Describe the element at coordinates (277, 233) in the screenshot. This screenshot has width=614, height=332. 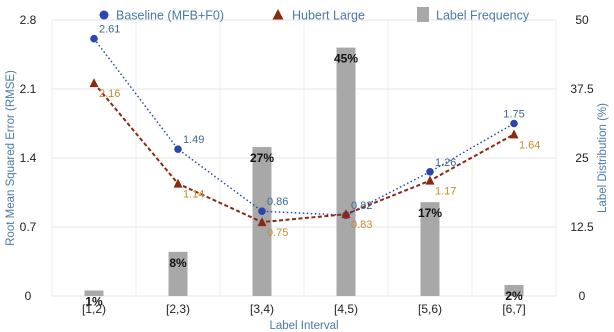
I see `point-data-label: 0.75` at that location.